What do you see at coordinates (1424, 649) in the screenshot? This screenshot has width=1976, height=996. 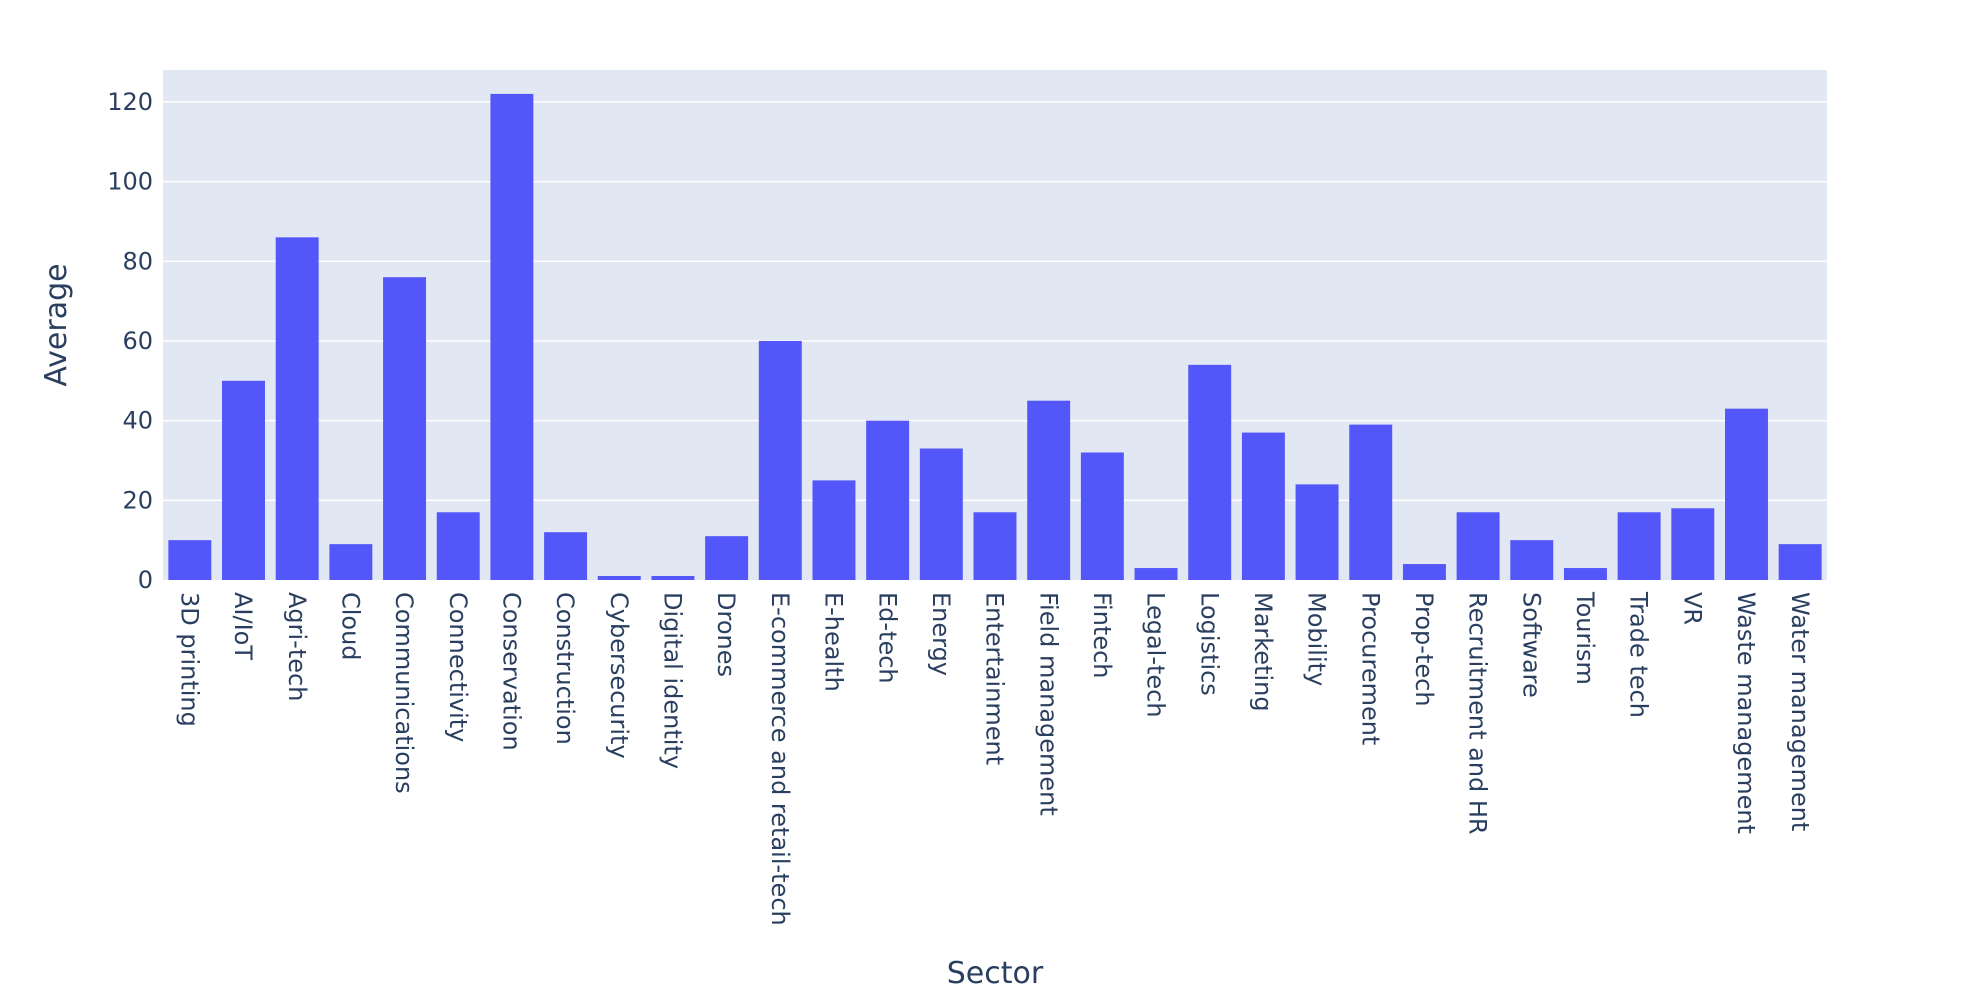 I see `x-tick-label: Prop-tech` at bounding box center [1424, 649].